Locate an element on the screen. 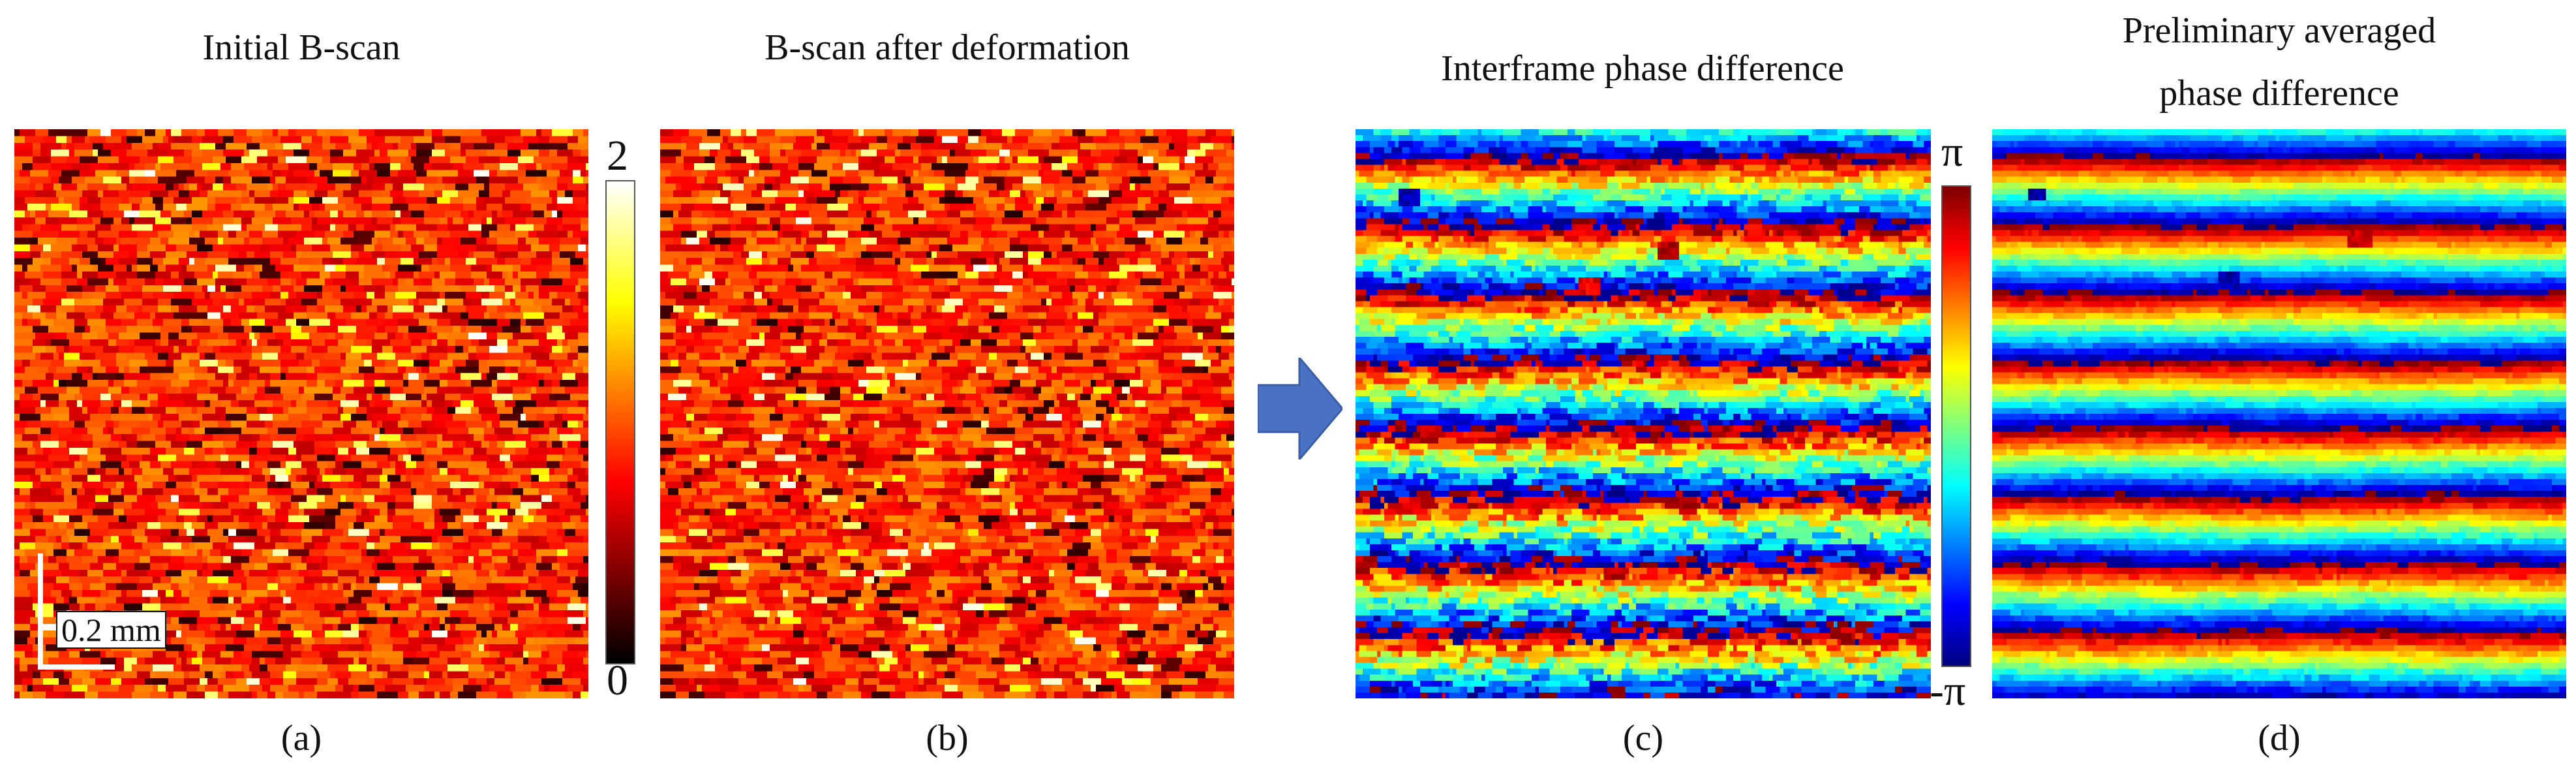 This screenshot has width=2576, height=778. hot-colorbar is located at coordinates (620, 422).